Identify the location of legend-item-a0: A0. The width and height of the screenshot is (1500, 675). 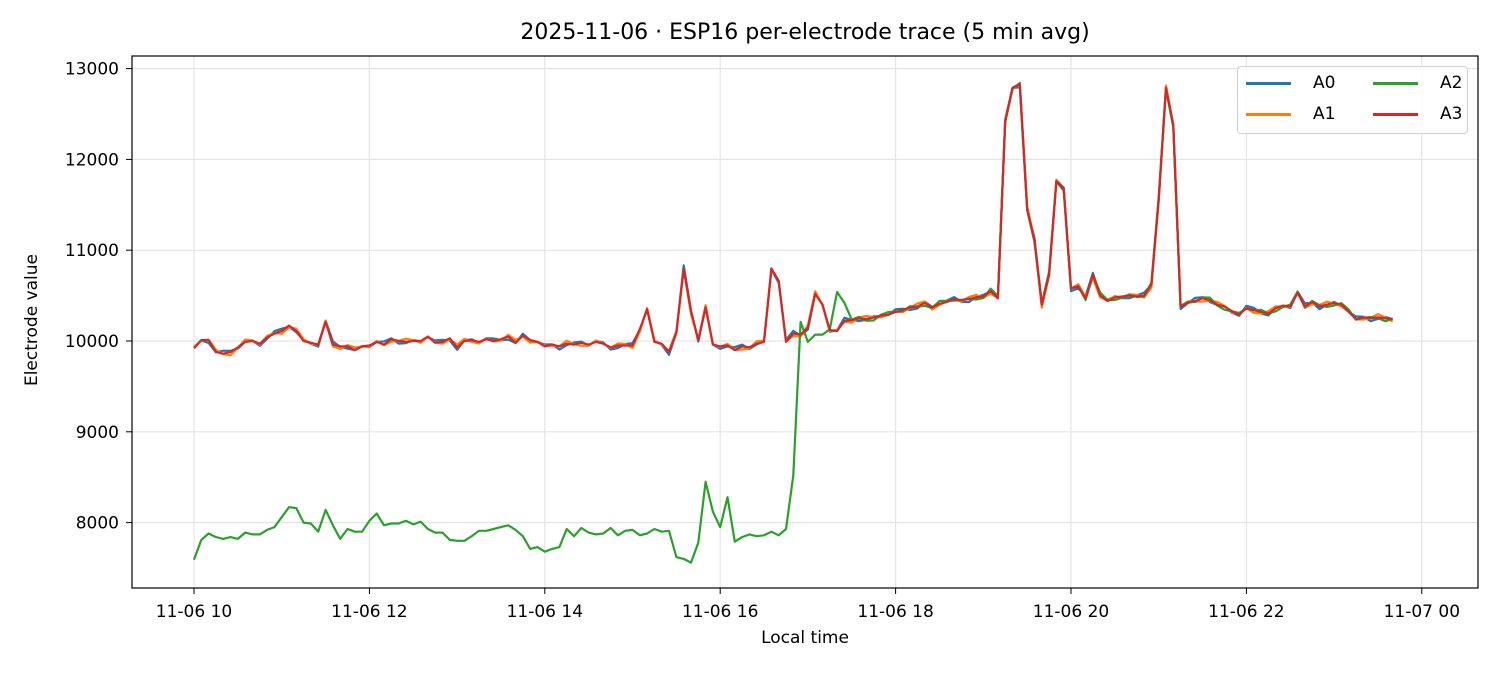
(1290, 83).